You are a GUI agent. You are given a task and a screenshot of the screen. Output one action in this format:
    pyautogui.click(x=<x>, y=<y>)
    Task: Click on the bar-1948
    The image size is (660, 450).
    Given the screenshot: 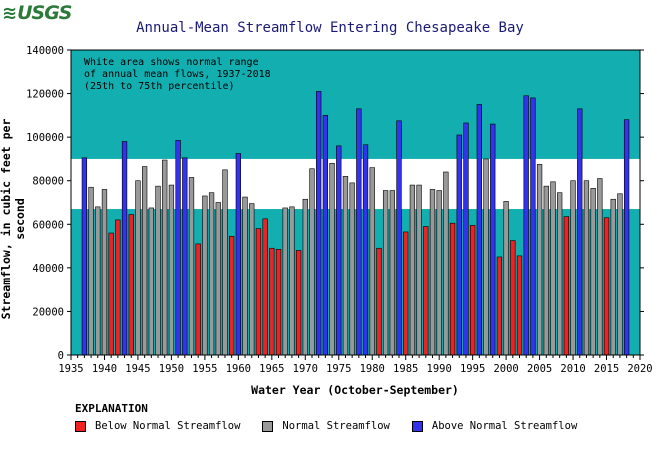 What is the action you would take?
    pyautogui.click(x=158, y=270)
    